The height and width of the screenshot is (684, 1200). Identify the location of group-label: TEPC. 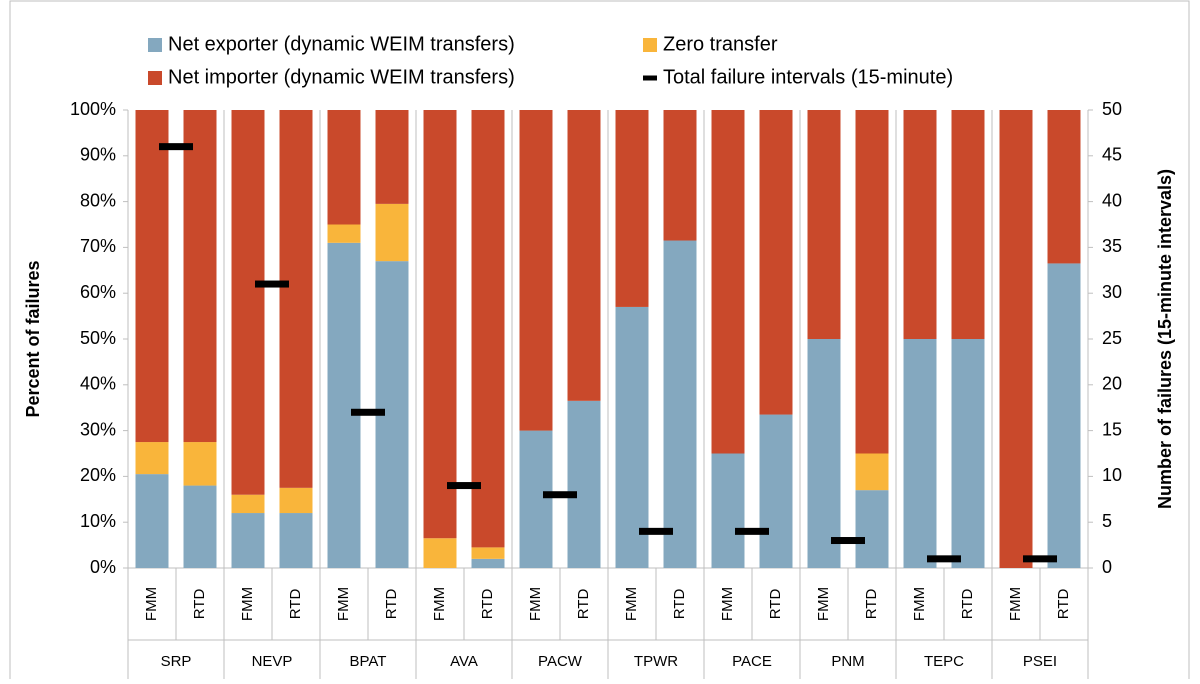
(944, 661).